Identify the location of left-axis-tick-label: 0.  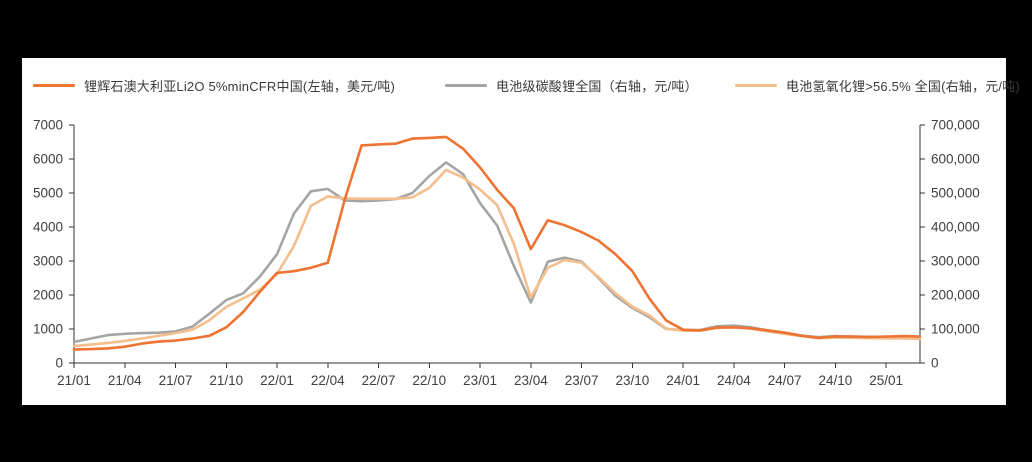
(59, 363).